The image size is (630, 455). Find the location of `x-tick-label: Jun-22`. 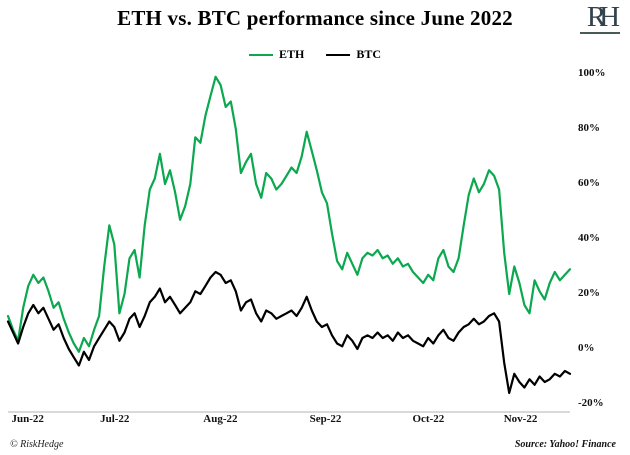

x-tick-label: Jun-22 is located at coordinates (27, 419).